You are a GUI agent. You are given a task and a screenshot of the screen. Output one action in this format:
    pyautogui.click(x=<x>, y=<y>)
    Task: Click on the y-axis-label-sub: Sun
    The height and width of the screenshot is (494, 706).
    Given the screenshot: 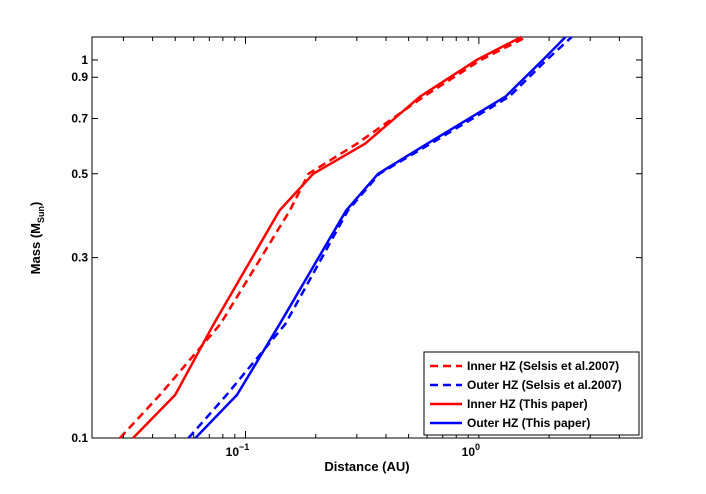 What is the action you would take?
    pyautogui.click(x=41, y=214)
    